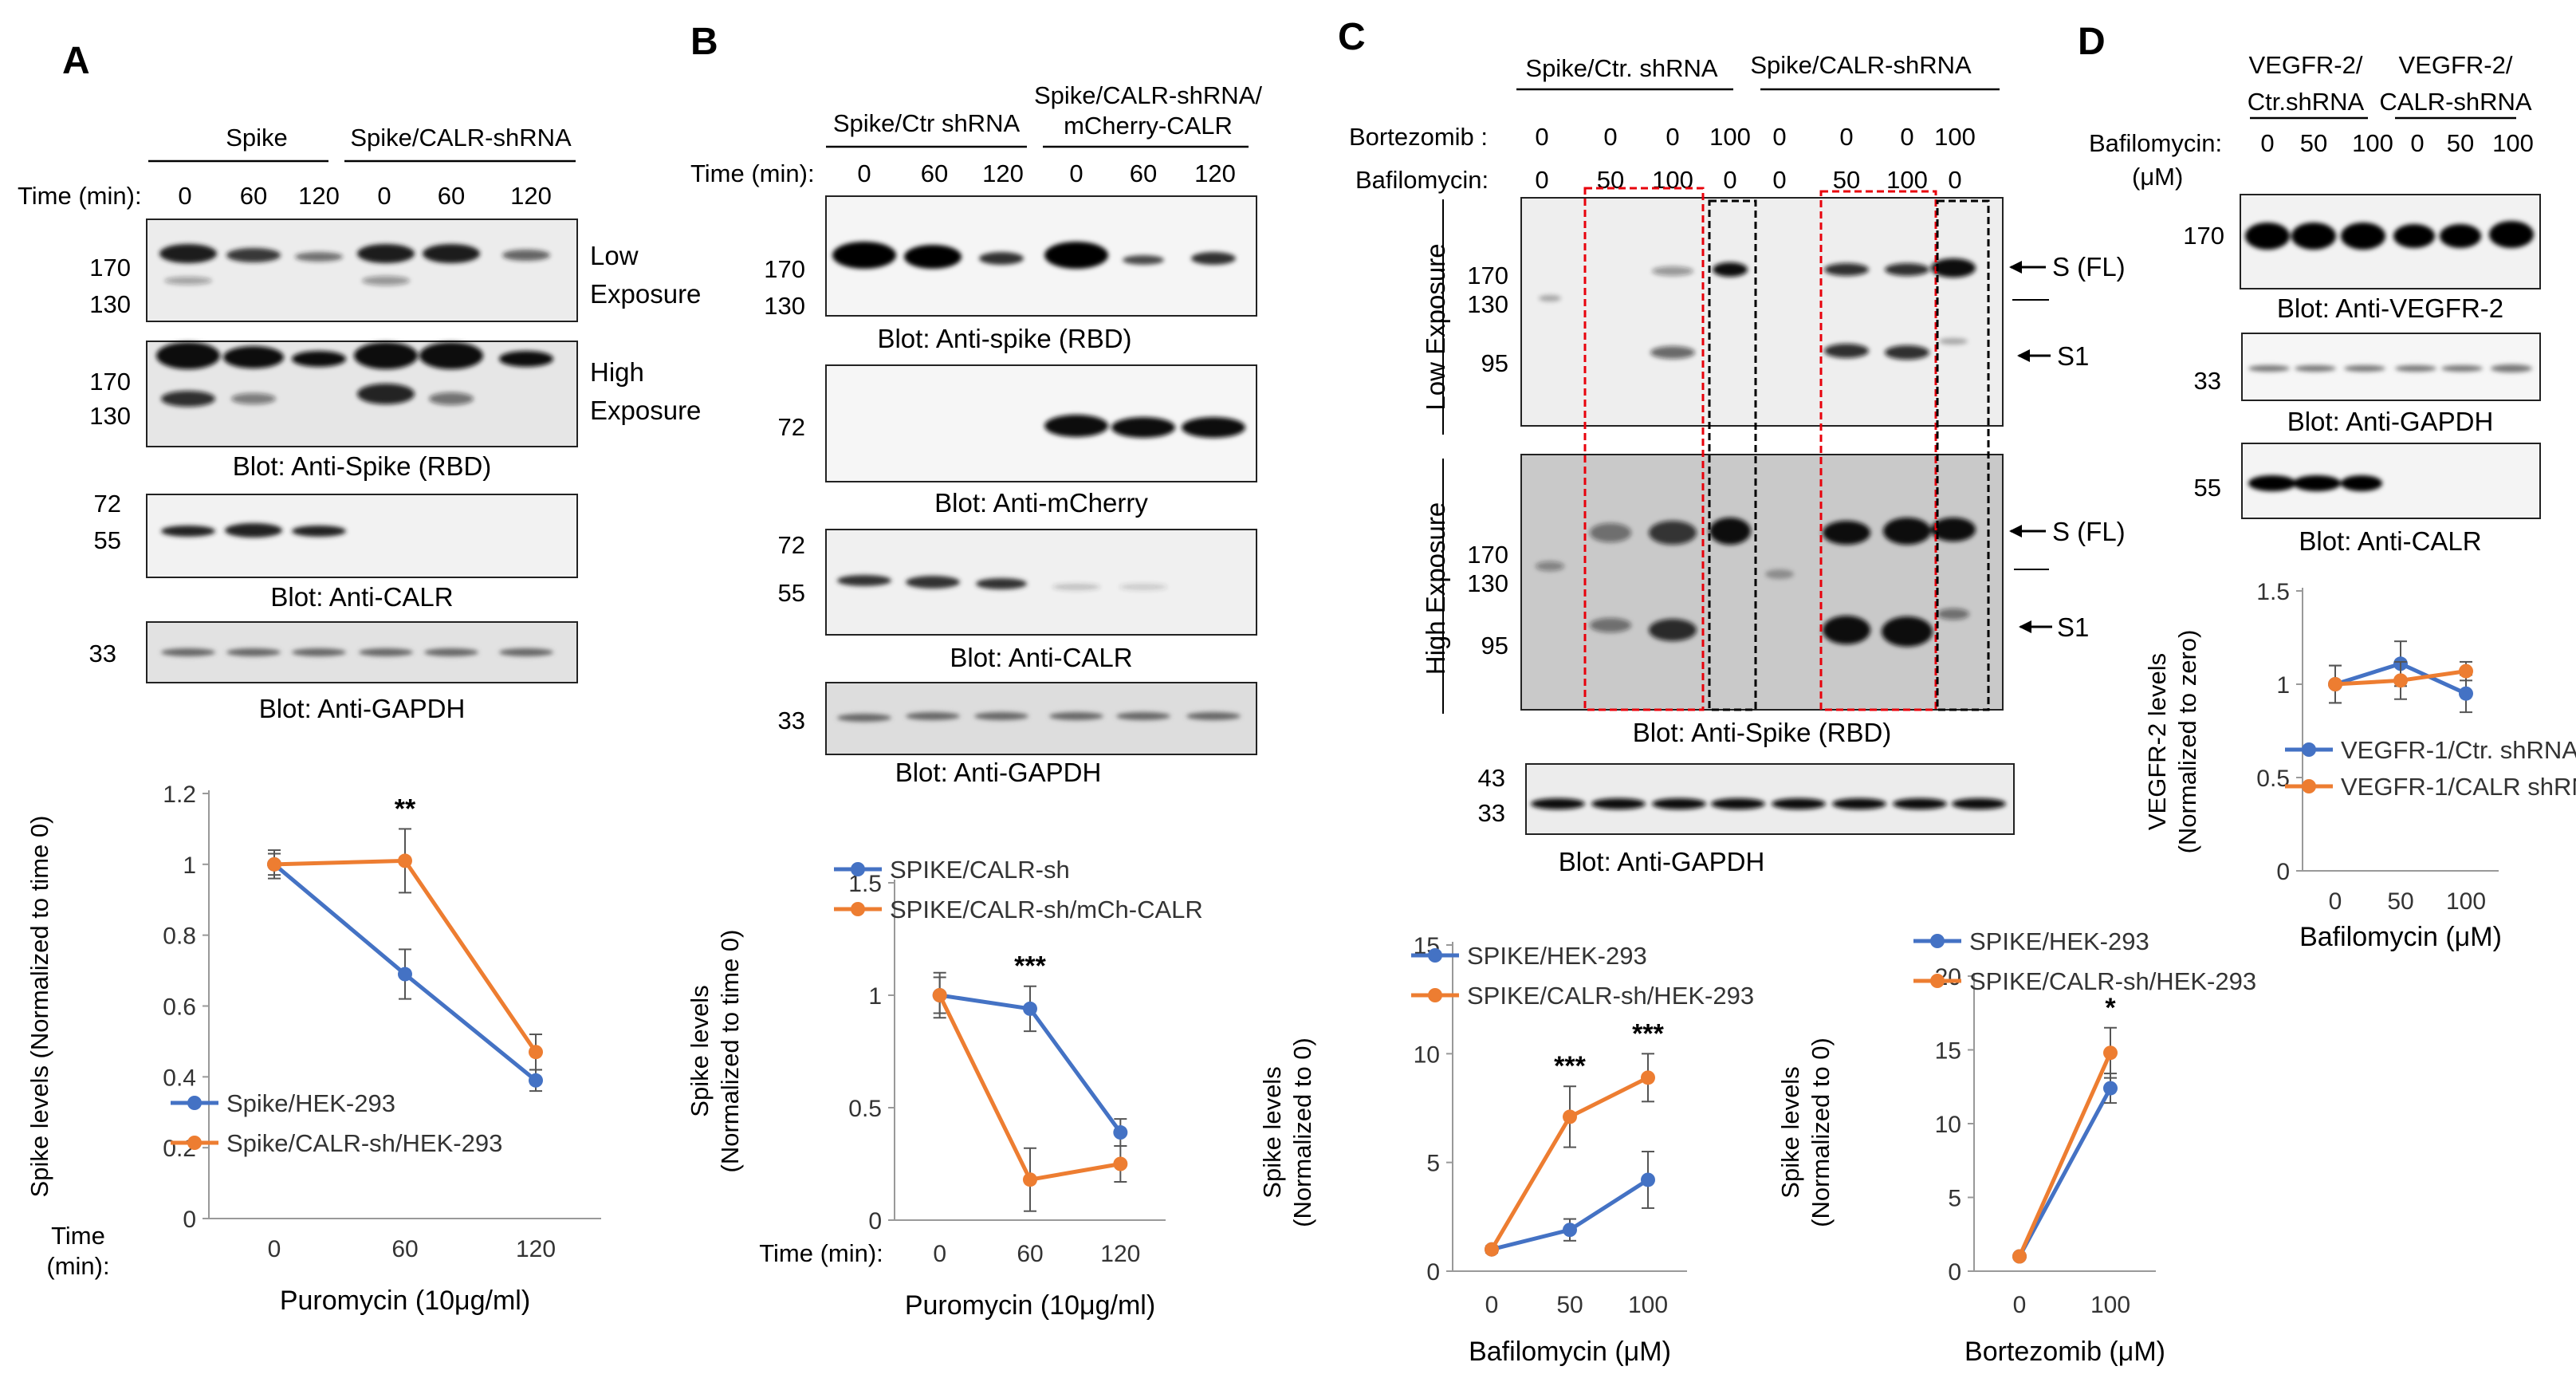 This screenshot has width=2576, height=1386. Describe the element at coordinates (646, 410) in the screenshot. I see `exposure-label: Exposure` at that location.